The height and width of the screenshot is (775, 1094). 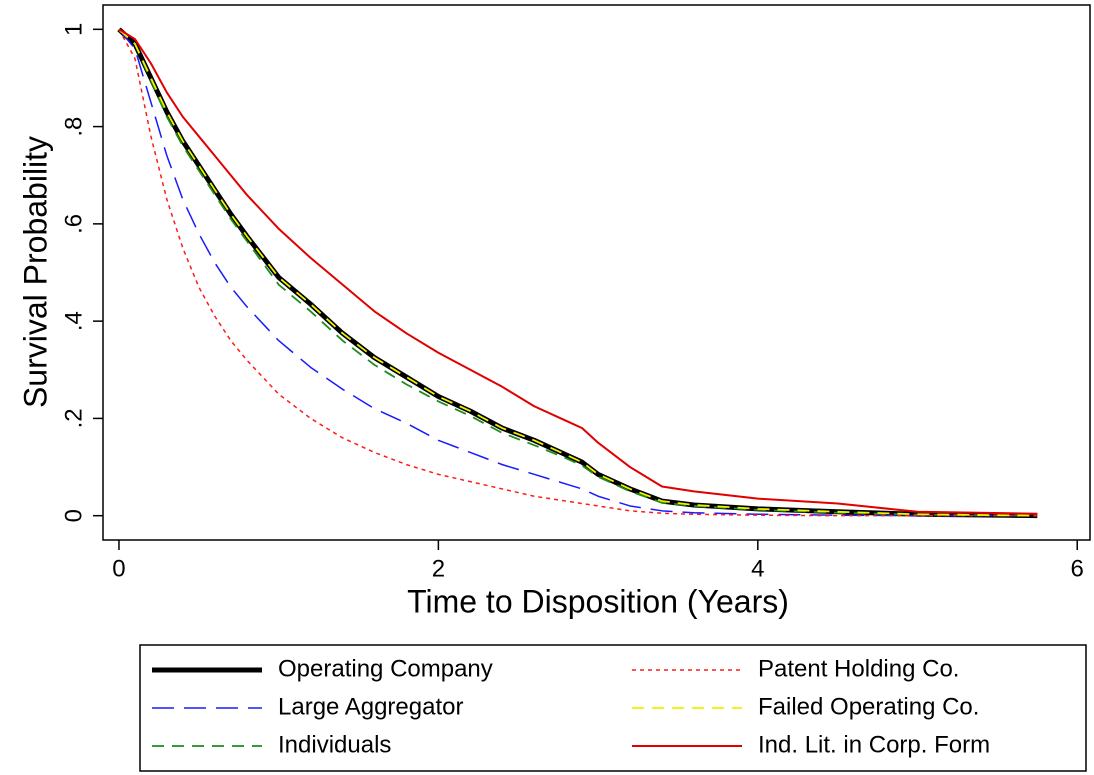 I want to click on legend-label: Failed Operating Co., so click(x=868, y=706).